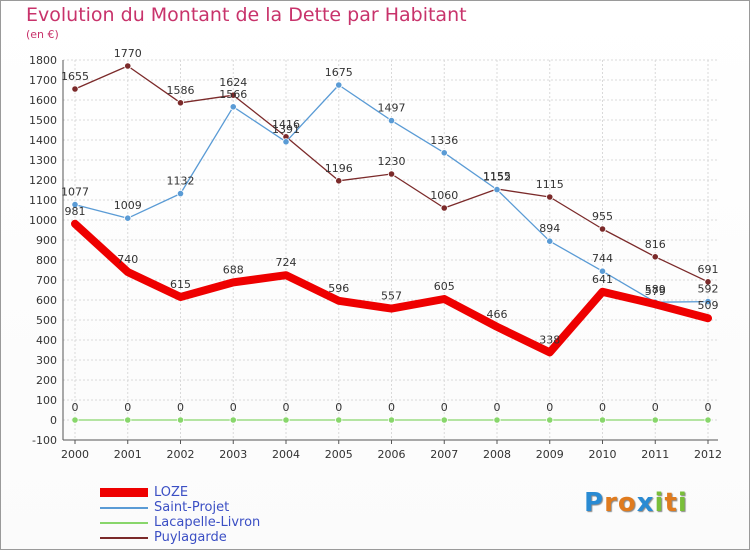  Describe the element at coordinates (708, 454) in the screenshot. I see `x-tick-label: 2012` at that location.